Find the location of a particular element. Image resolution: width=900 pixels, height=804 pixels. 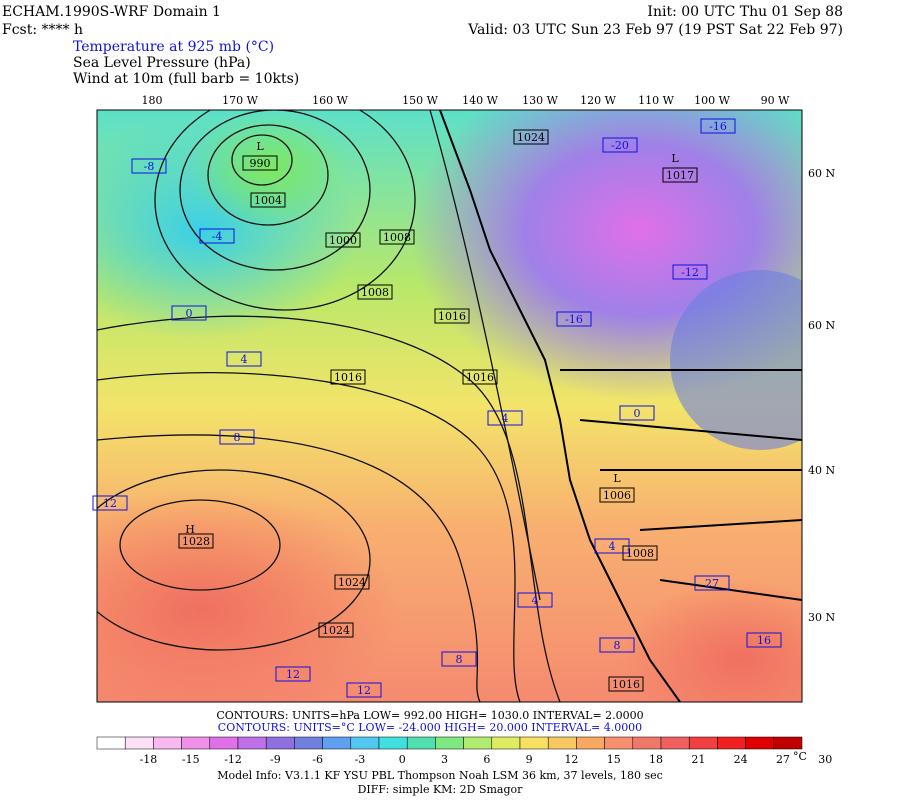

lon-label: 160 W is located at coordinates (330, 100).